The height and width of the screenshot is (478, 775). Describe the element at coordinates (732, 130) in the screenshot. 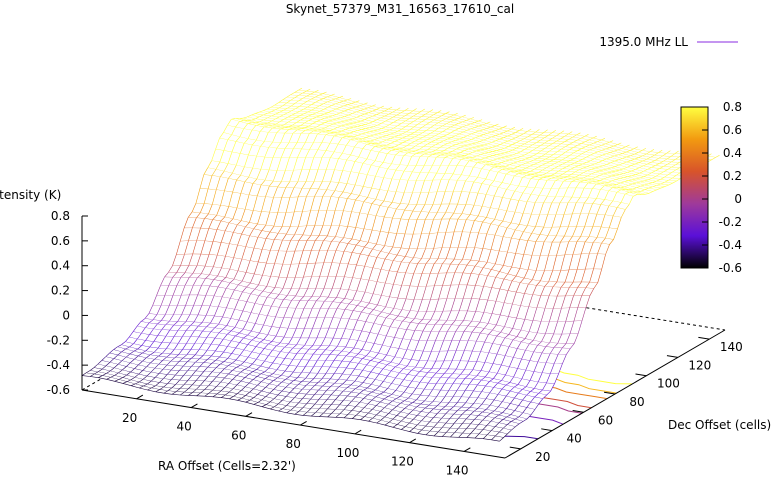

I see `colorbar-tick-label: 0.6` at that location.